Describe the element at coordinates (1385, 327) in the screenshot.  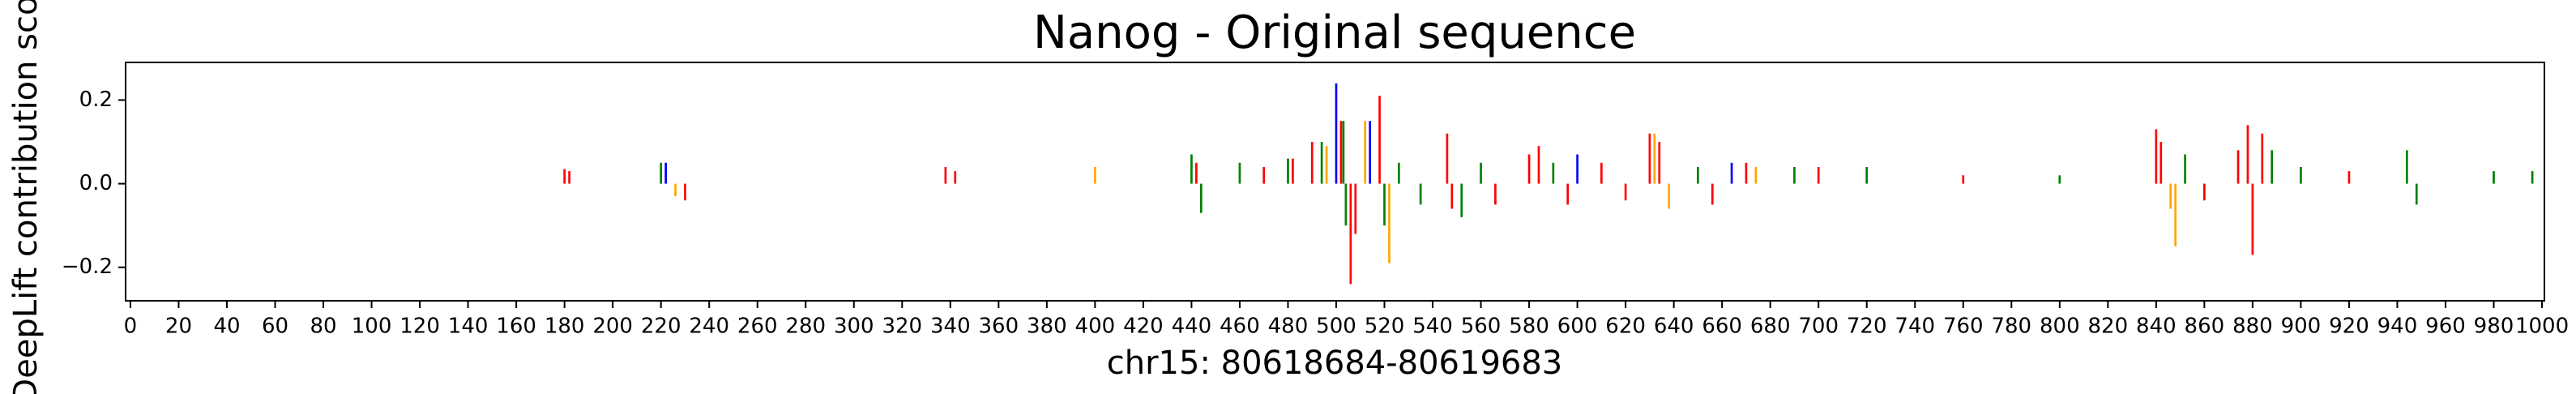
I see `x-tick-label: 520` at that location.